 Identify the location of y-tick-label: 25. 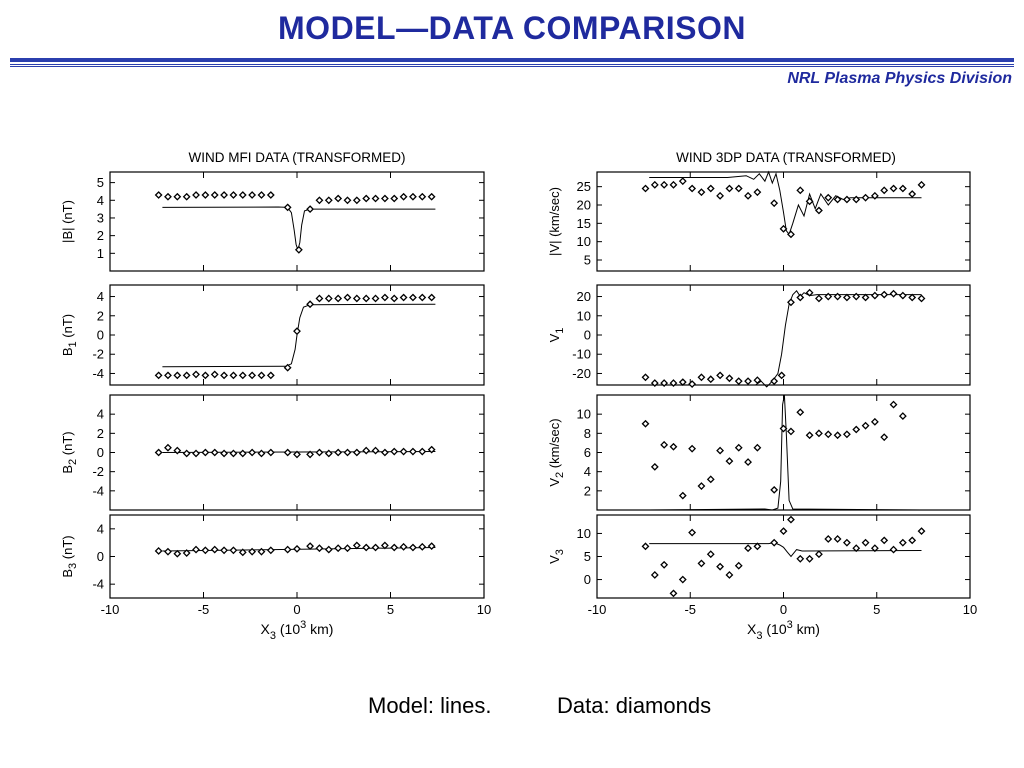
(584, 186).